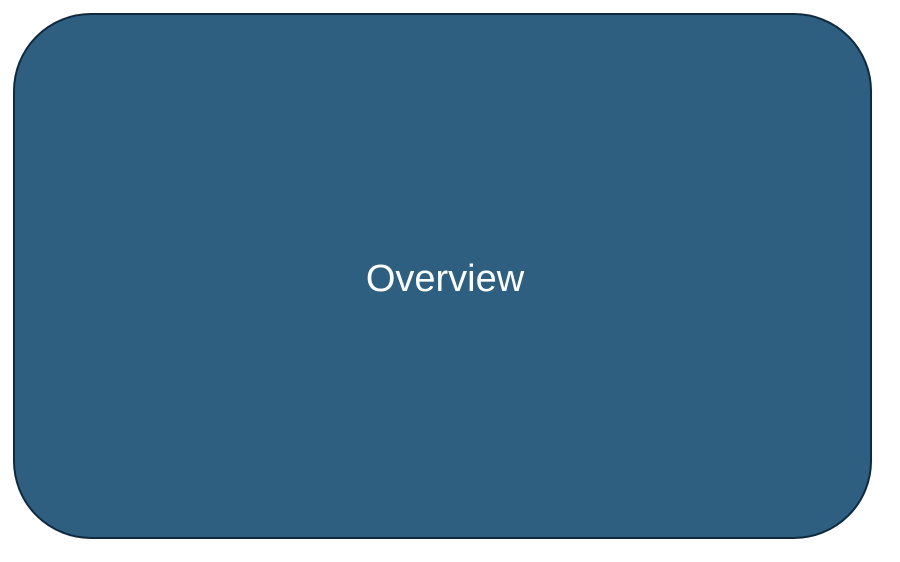  Describe the element at coordinates (445, 278) in the screenshot. I see `overview-node-label: Overview` at that location.